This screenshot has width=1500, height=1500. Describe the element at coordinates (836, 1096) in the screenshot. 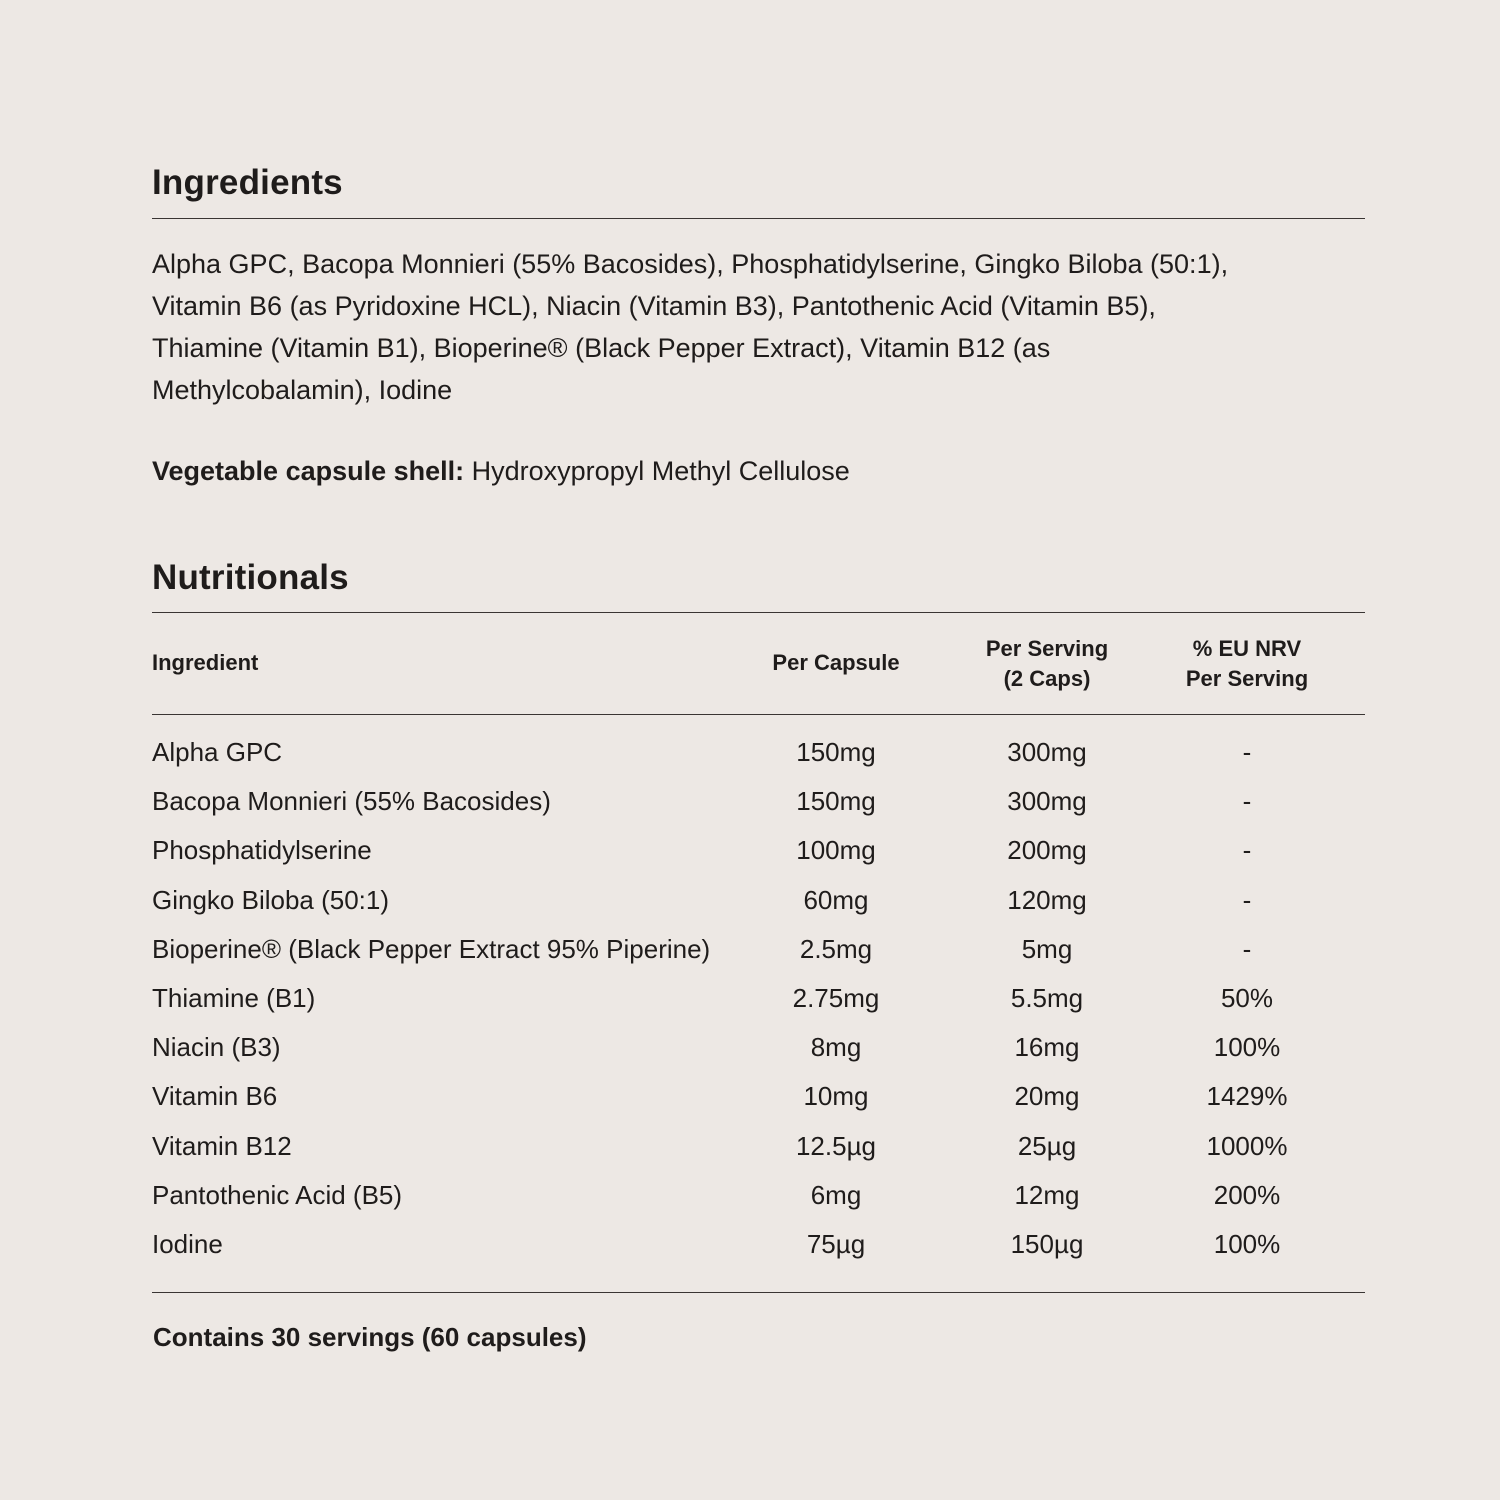

I see `cell-per-capsule: 10mg` at that location.